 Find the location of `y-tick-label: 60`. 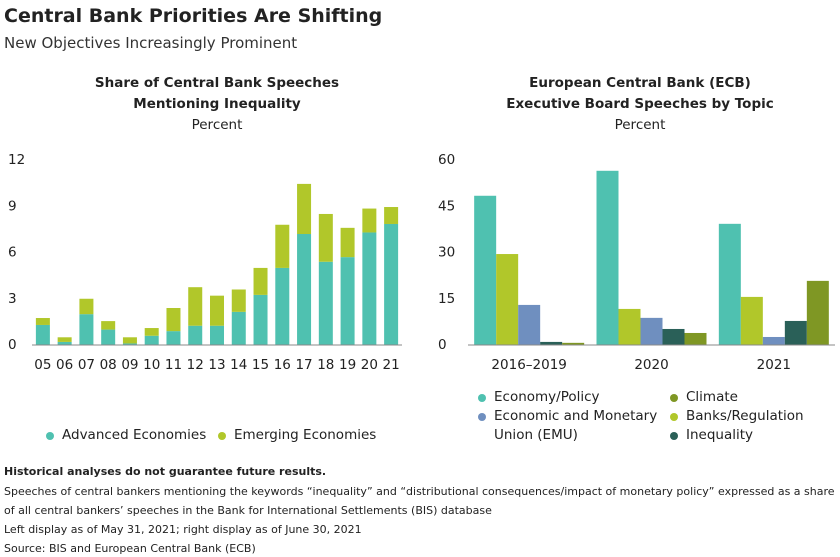

y-tick-label: 60 is located at coordinates (446, 160).